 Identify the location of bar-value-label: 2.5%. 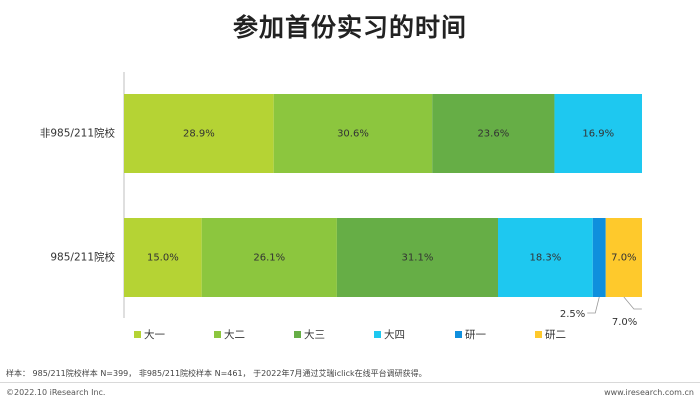
(572, 314).